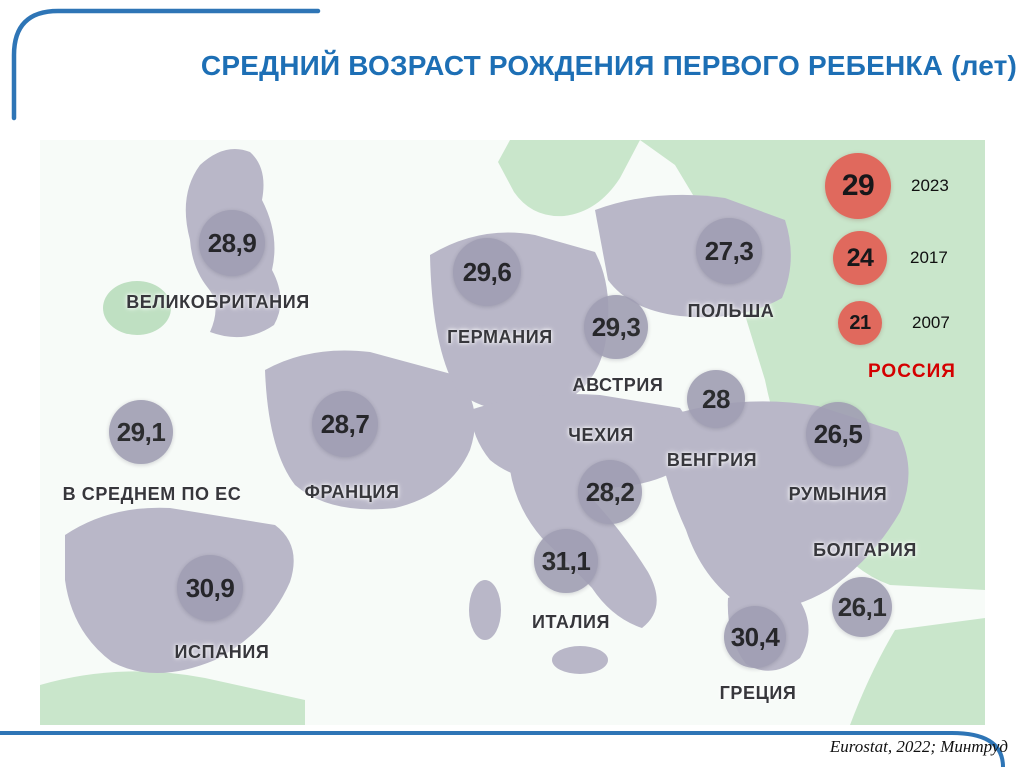  Describe the element at coordinates (917, 671) in the screenshot. I see `turkey-land` at that location.